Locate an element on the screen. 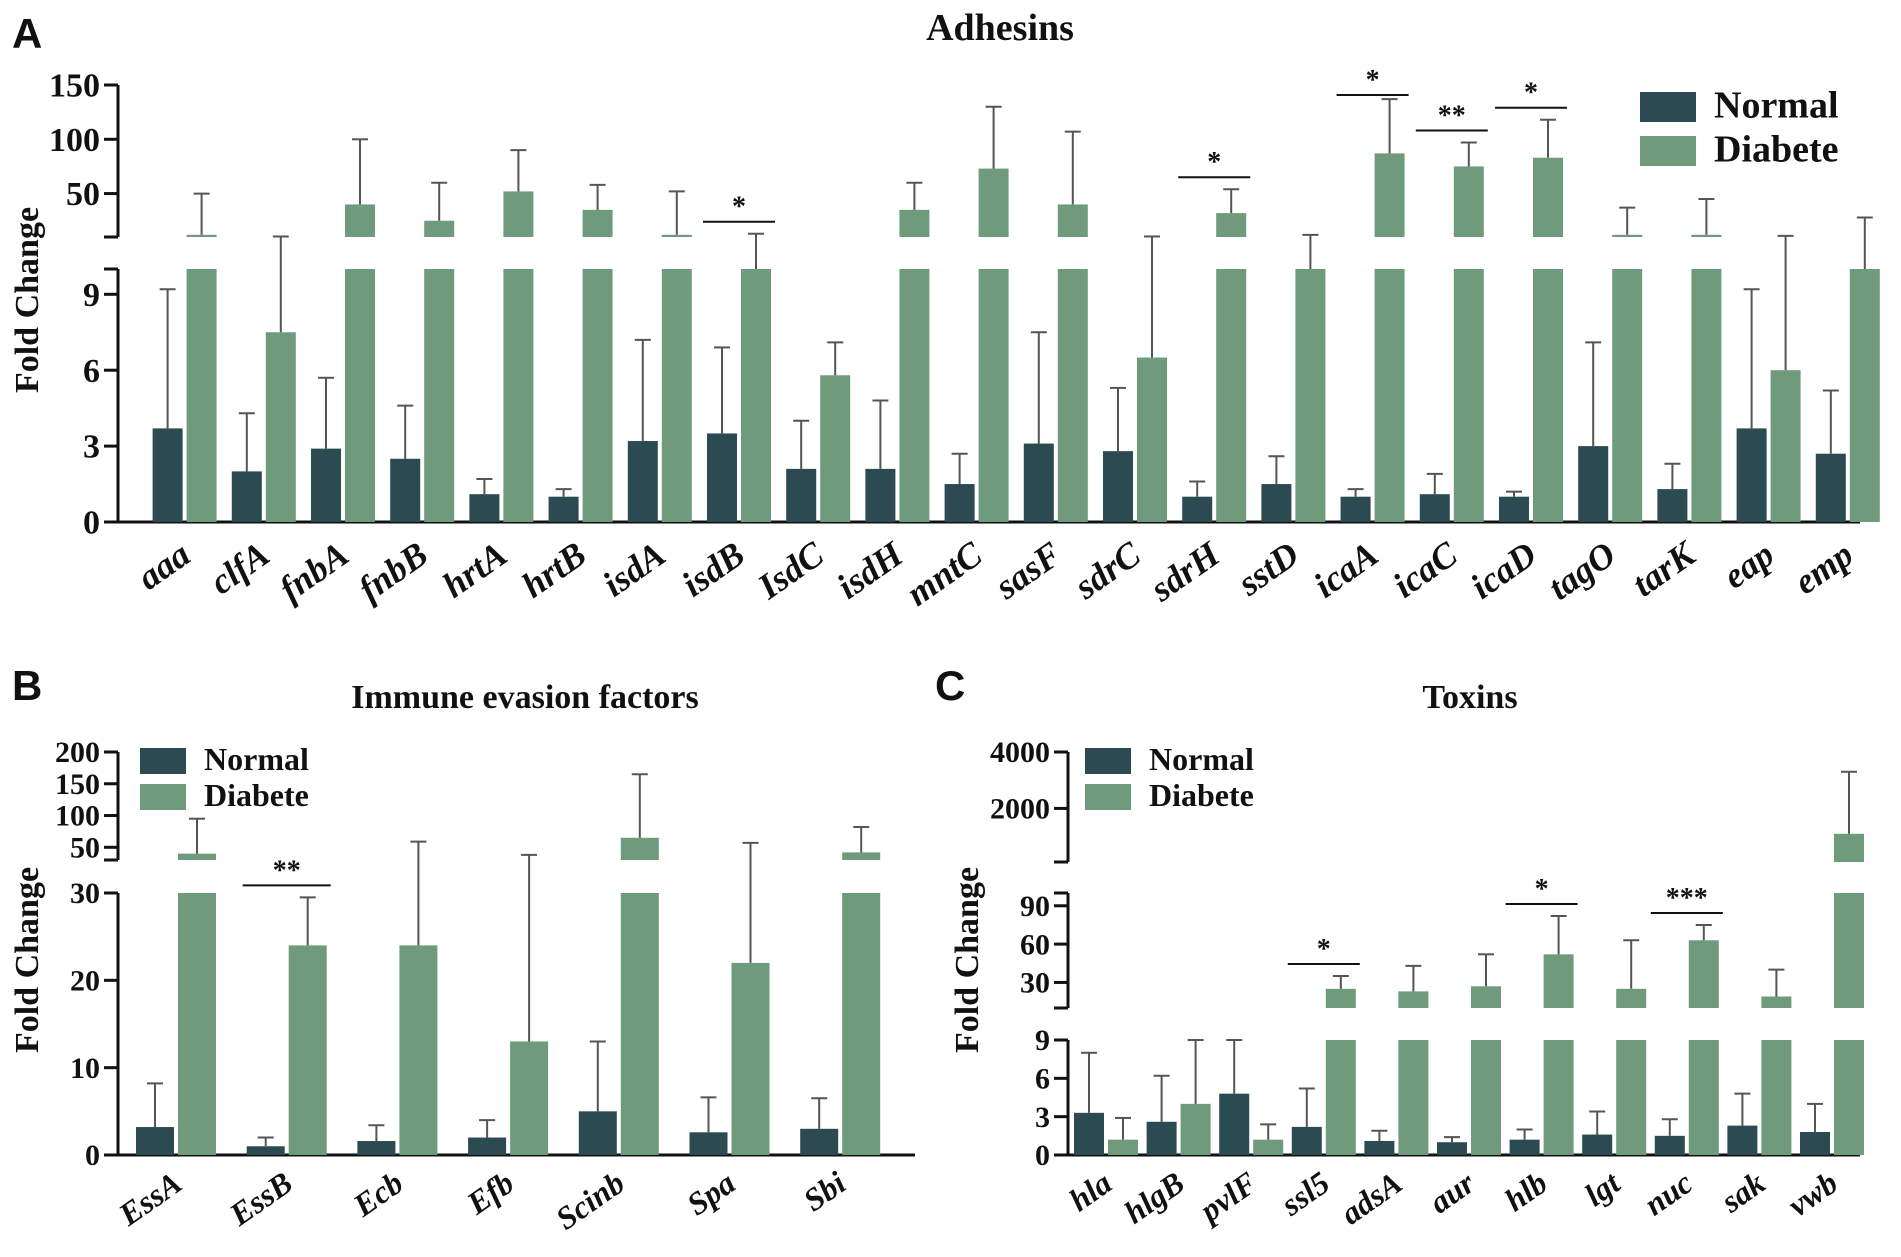  x-tick-label: aaa is located at coordinates (163, 566).